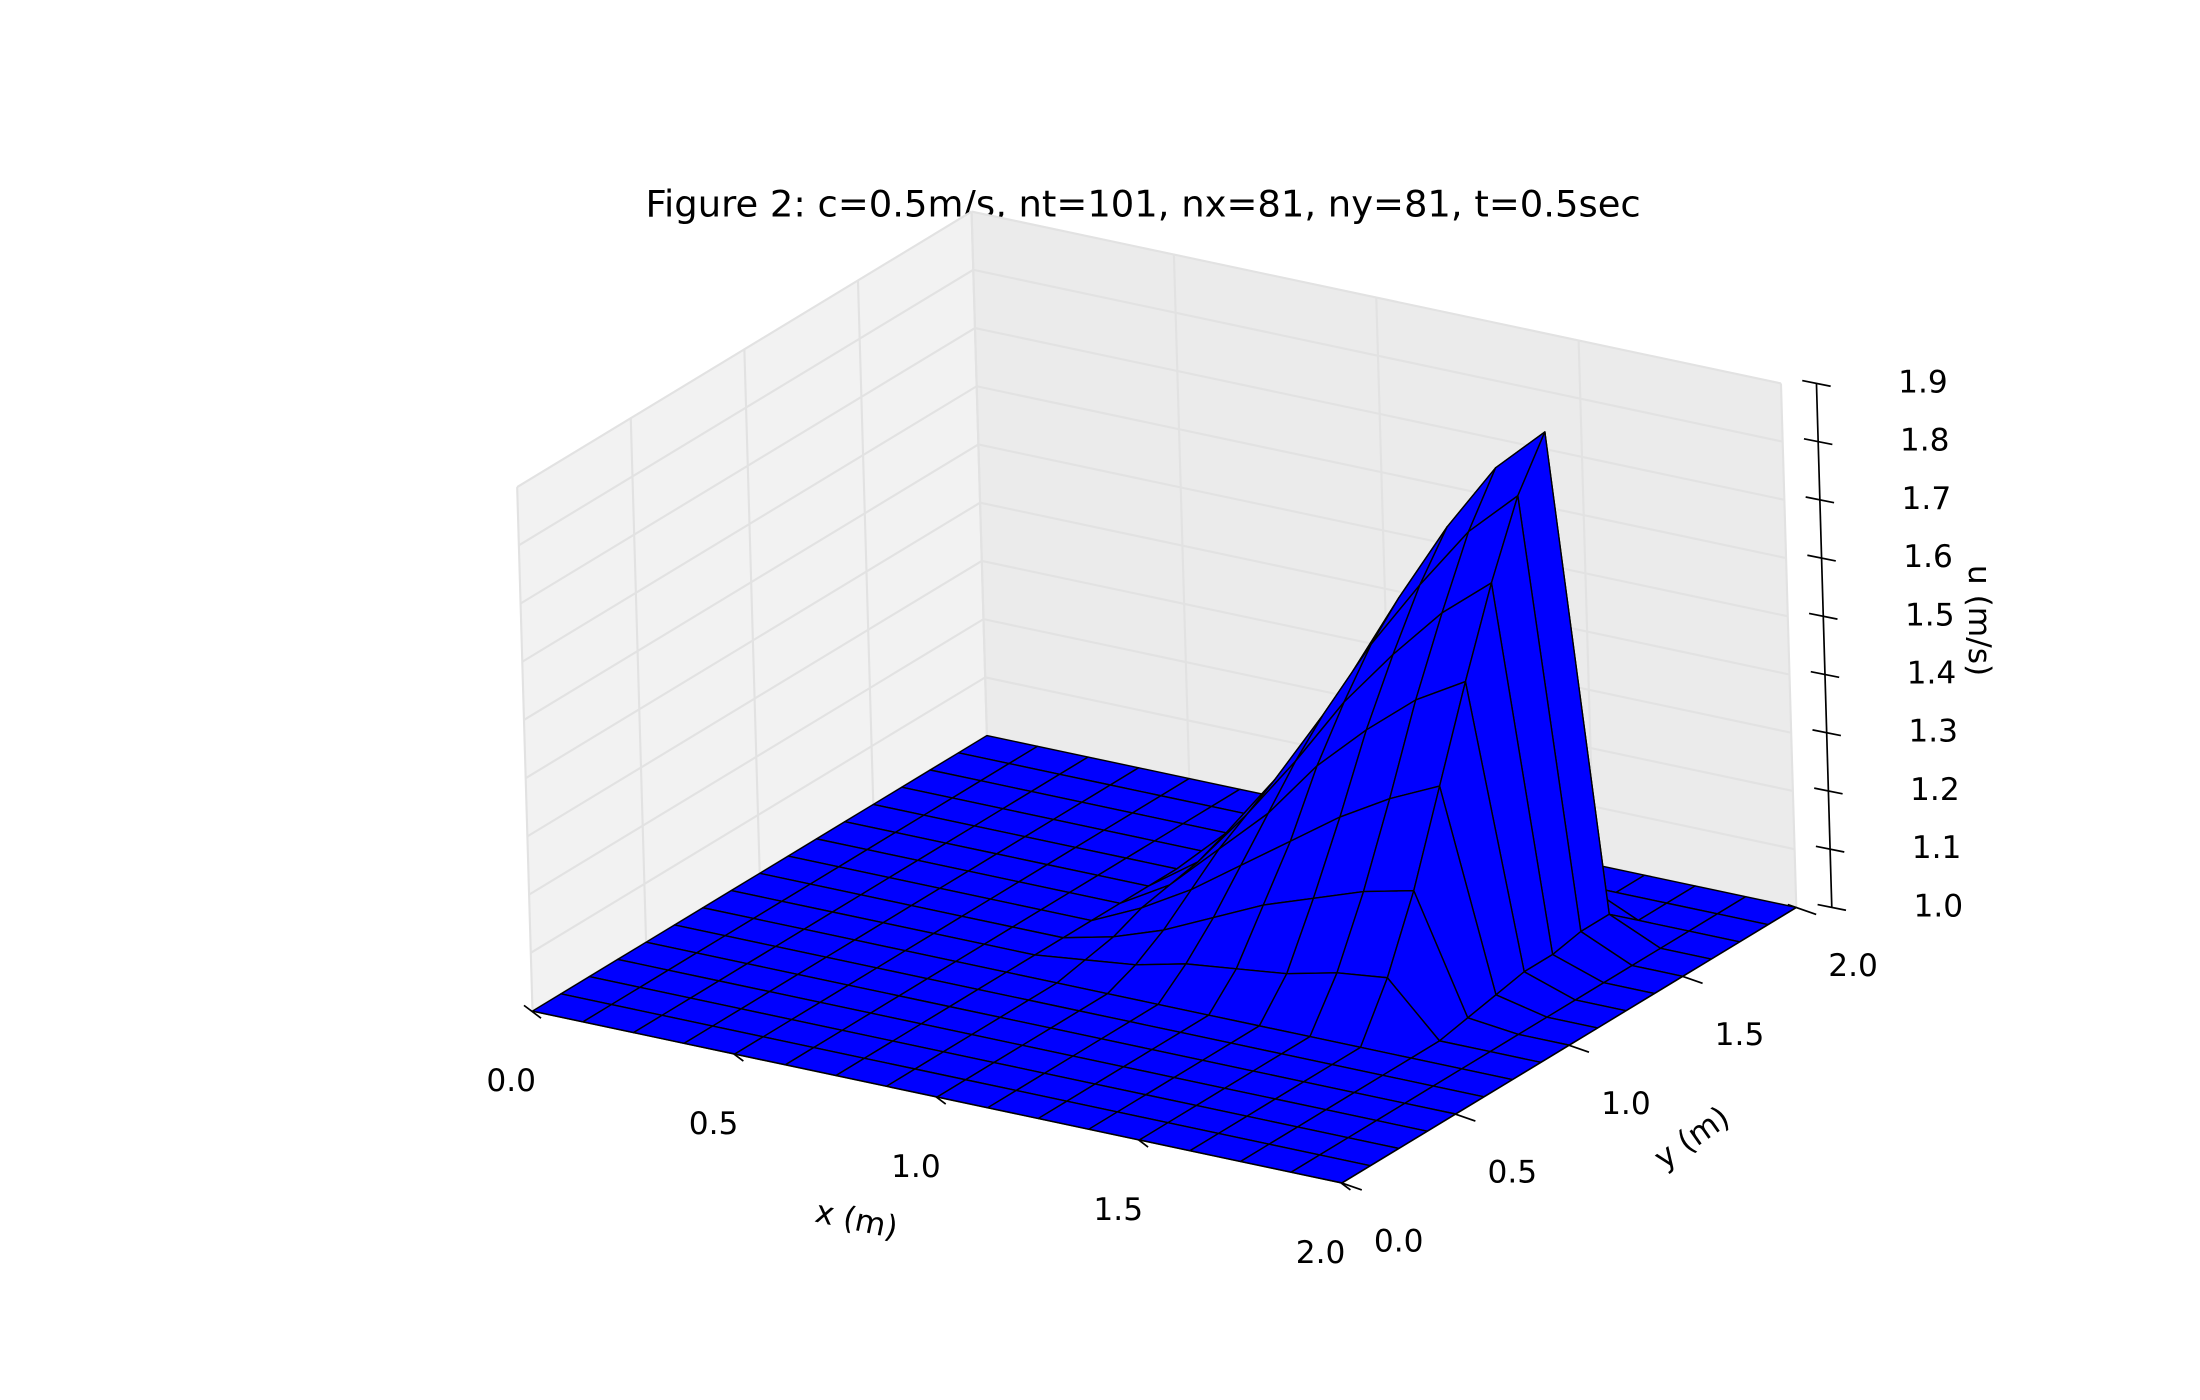 This screenshot has width=2200, height=1400. Describe the element at coordinates (714, 1124) in the screenshot. I see `x-tick-label: 0.5` at that location.